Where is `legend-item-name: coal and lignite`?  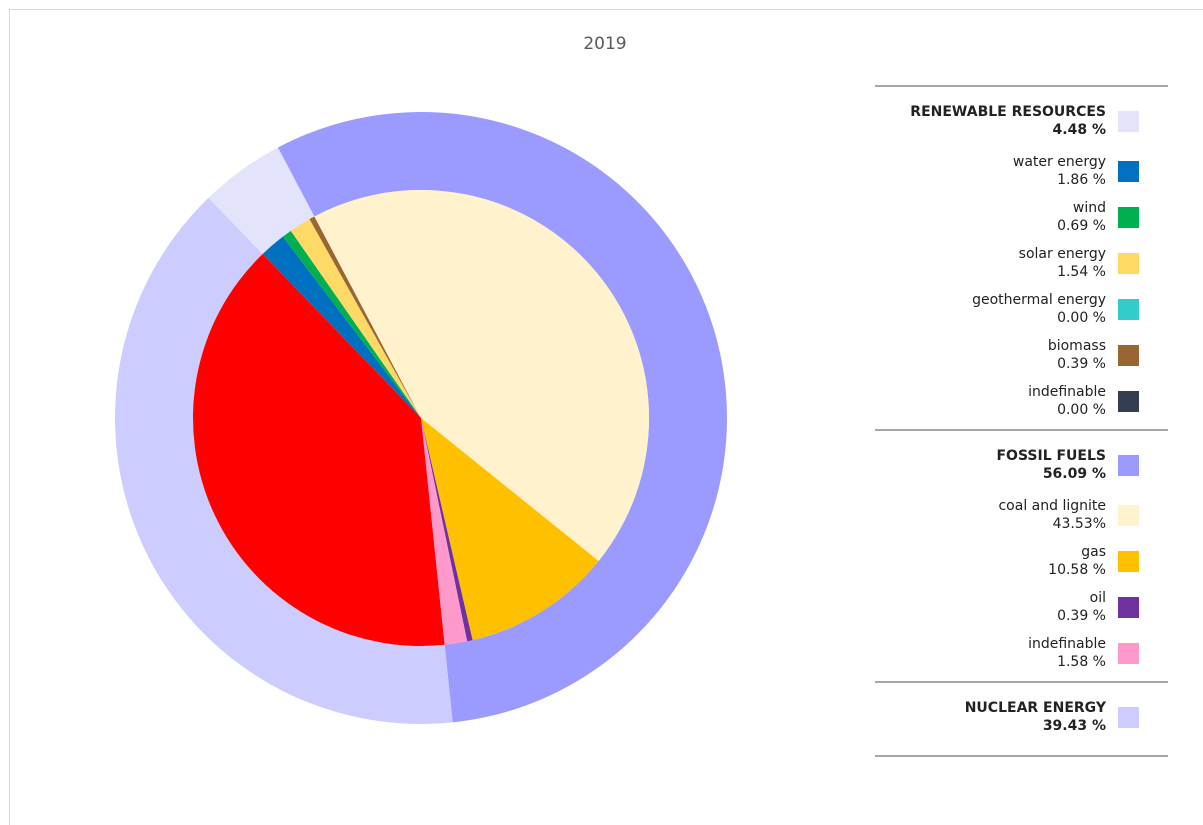 legend-item-name: coal and lignite is located at coordinates (1052, 506).